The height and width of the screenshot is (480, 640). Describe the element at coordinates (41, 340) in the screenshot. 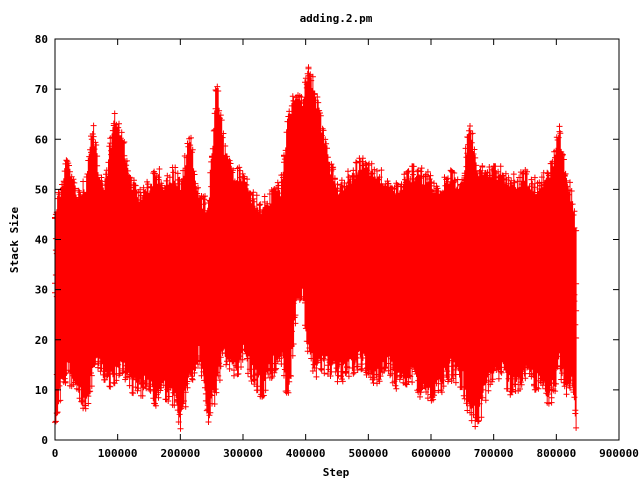

I see `y-tick-label: 20` at that location.